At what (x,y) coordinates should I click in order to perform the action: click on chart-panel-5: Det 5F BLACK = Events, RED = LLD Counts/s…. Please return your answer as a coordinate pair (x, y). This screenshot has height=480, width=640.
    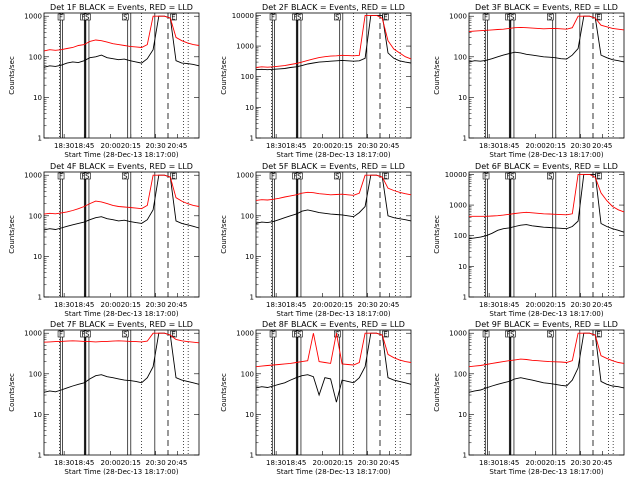
    Looking at the image, I should click on (316, 240).